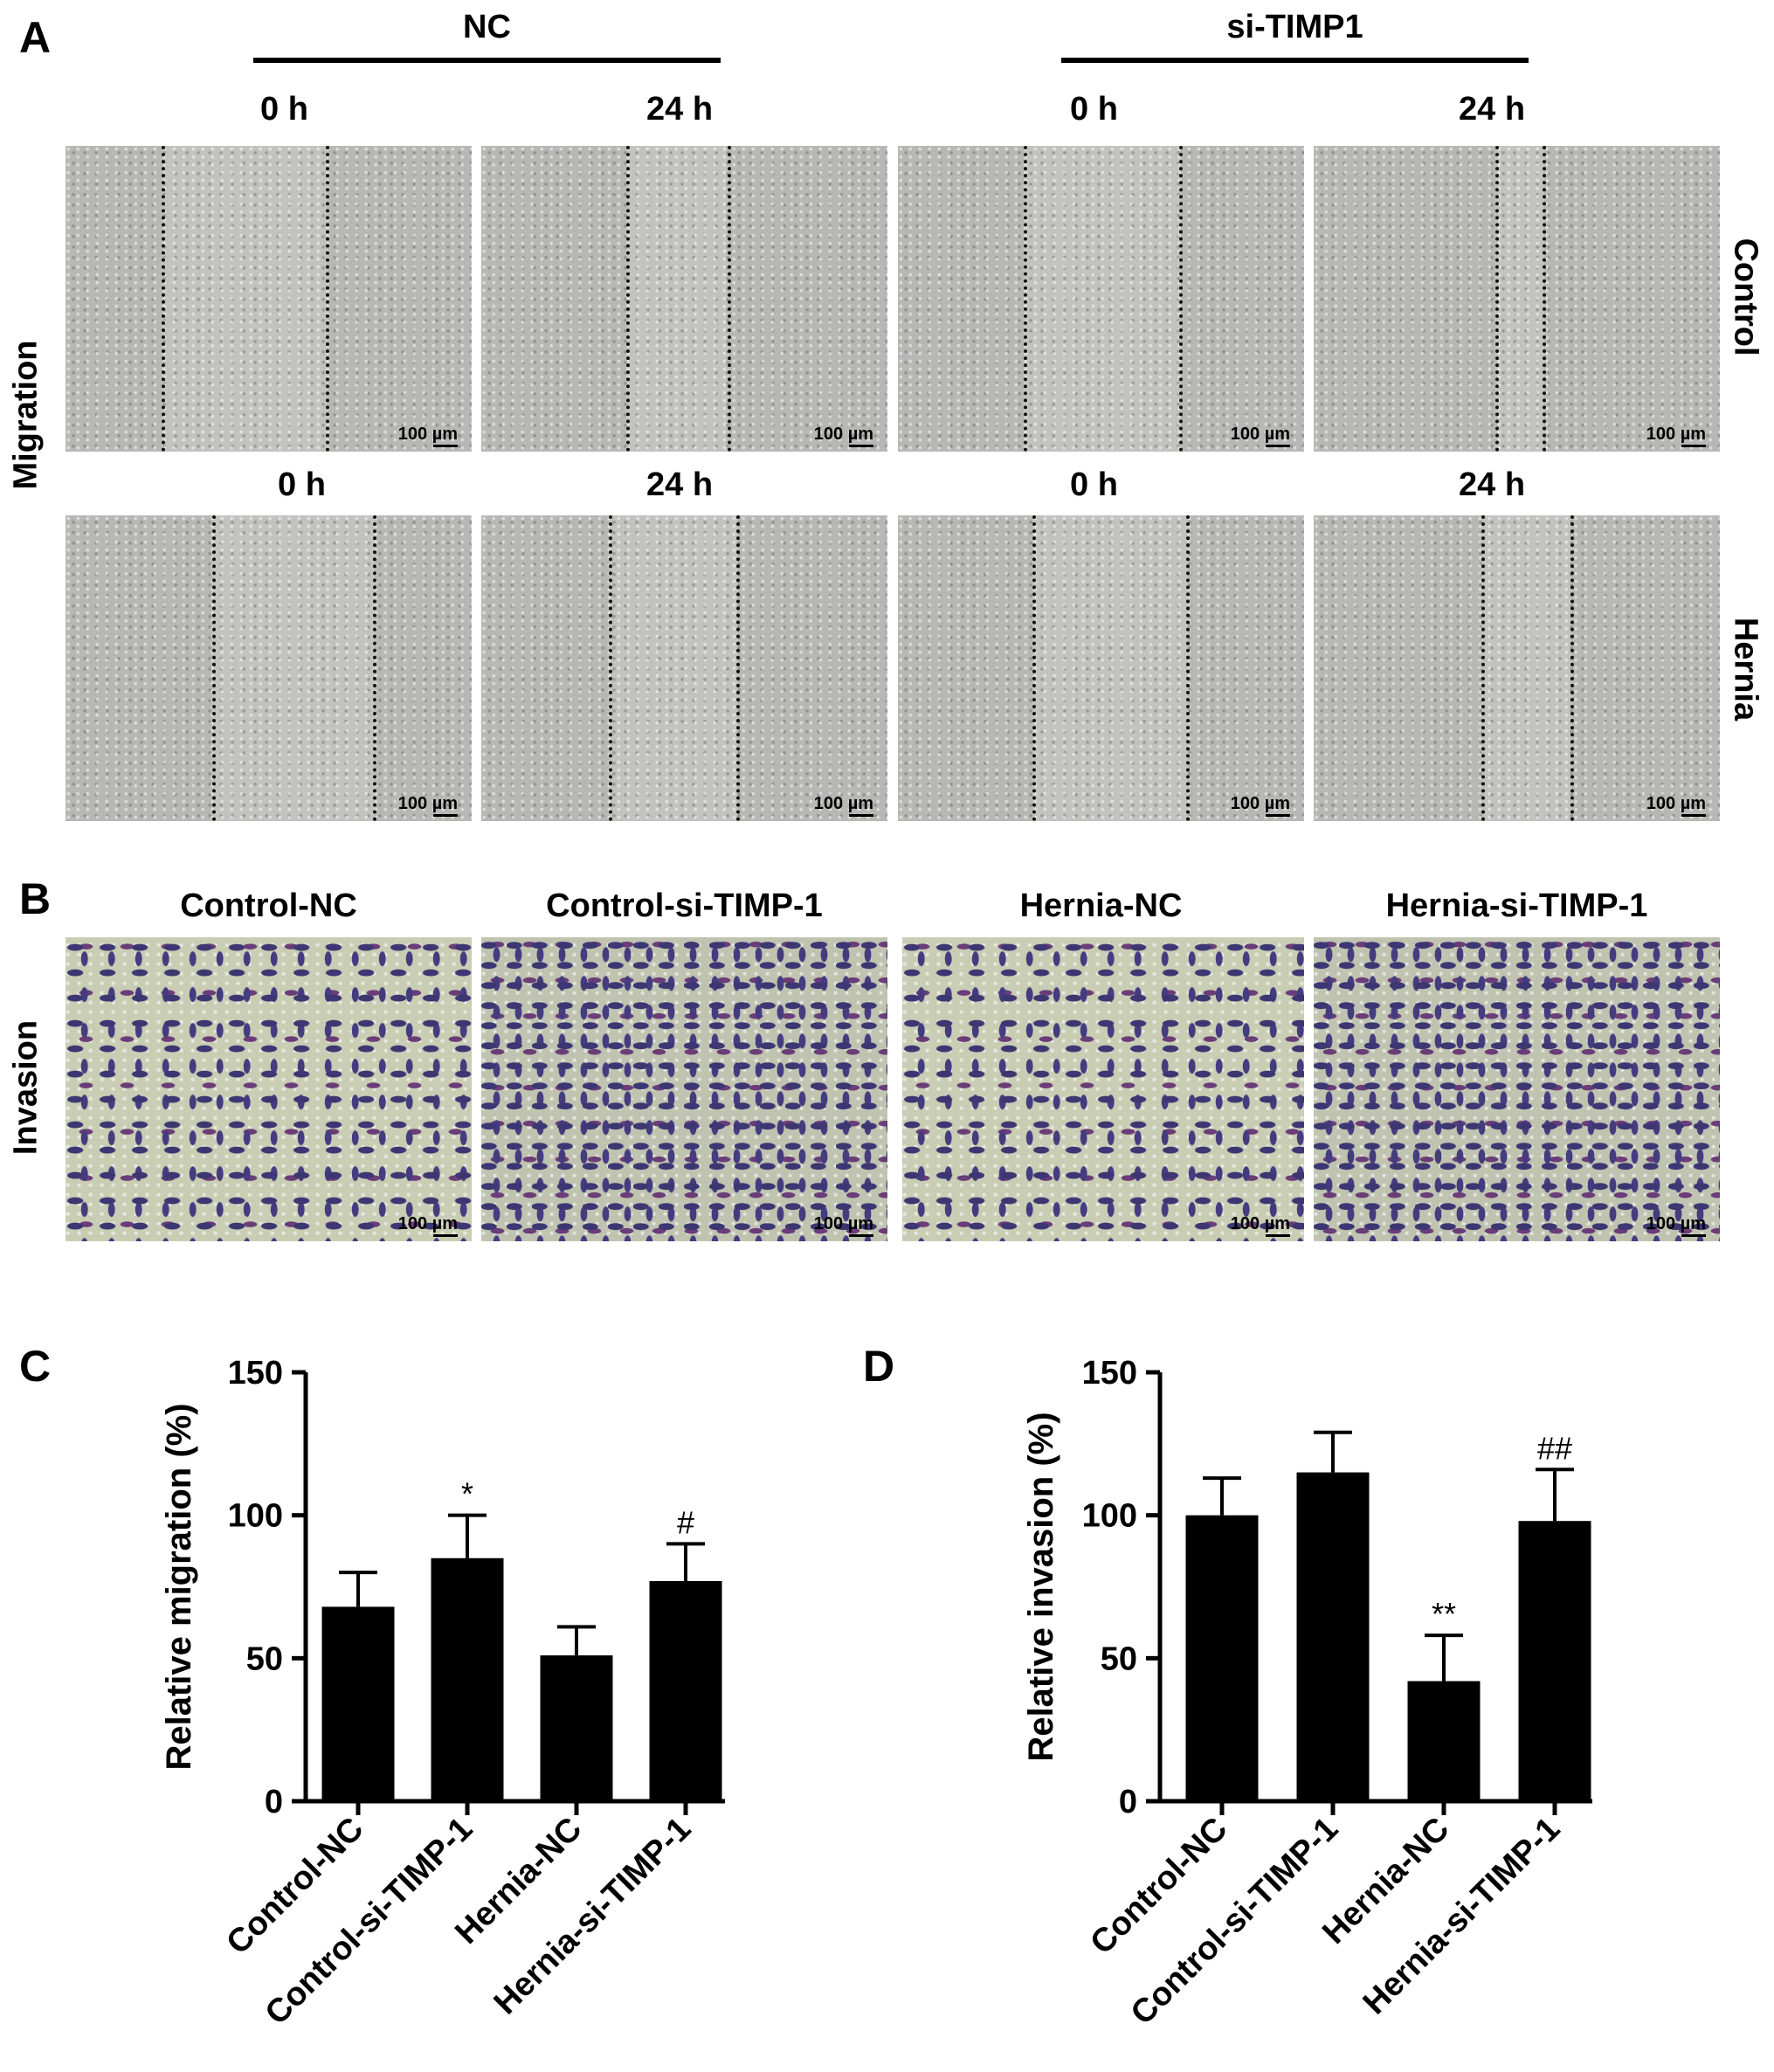 The width and height of the screenshot is (1774, 2072). What do you see at coordinates (1101, 906) in the screenshot?
I see `invasion-header: Hernia-NC` at bounding box center [1101, 906].